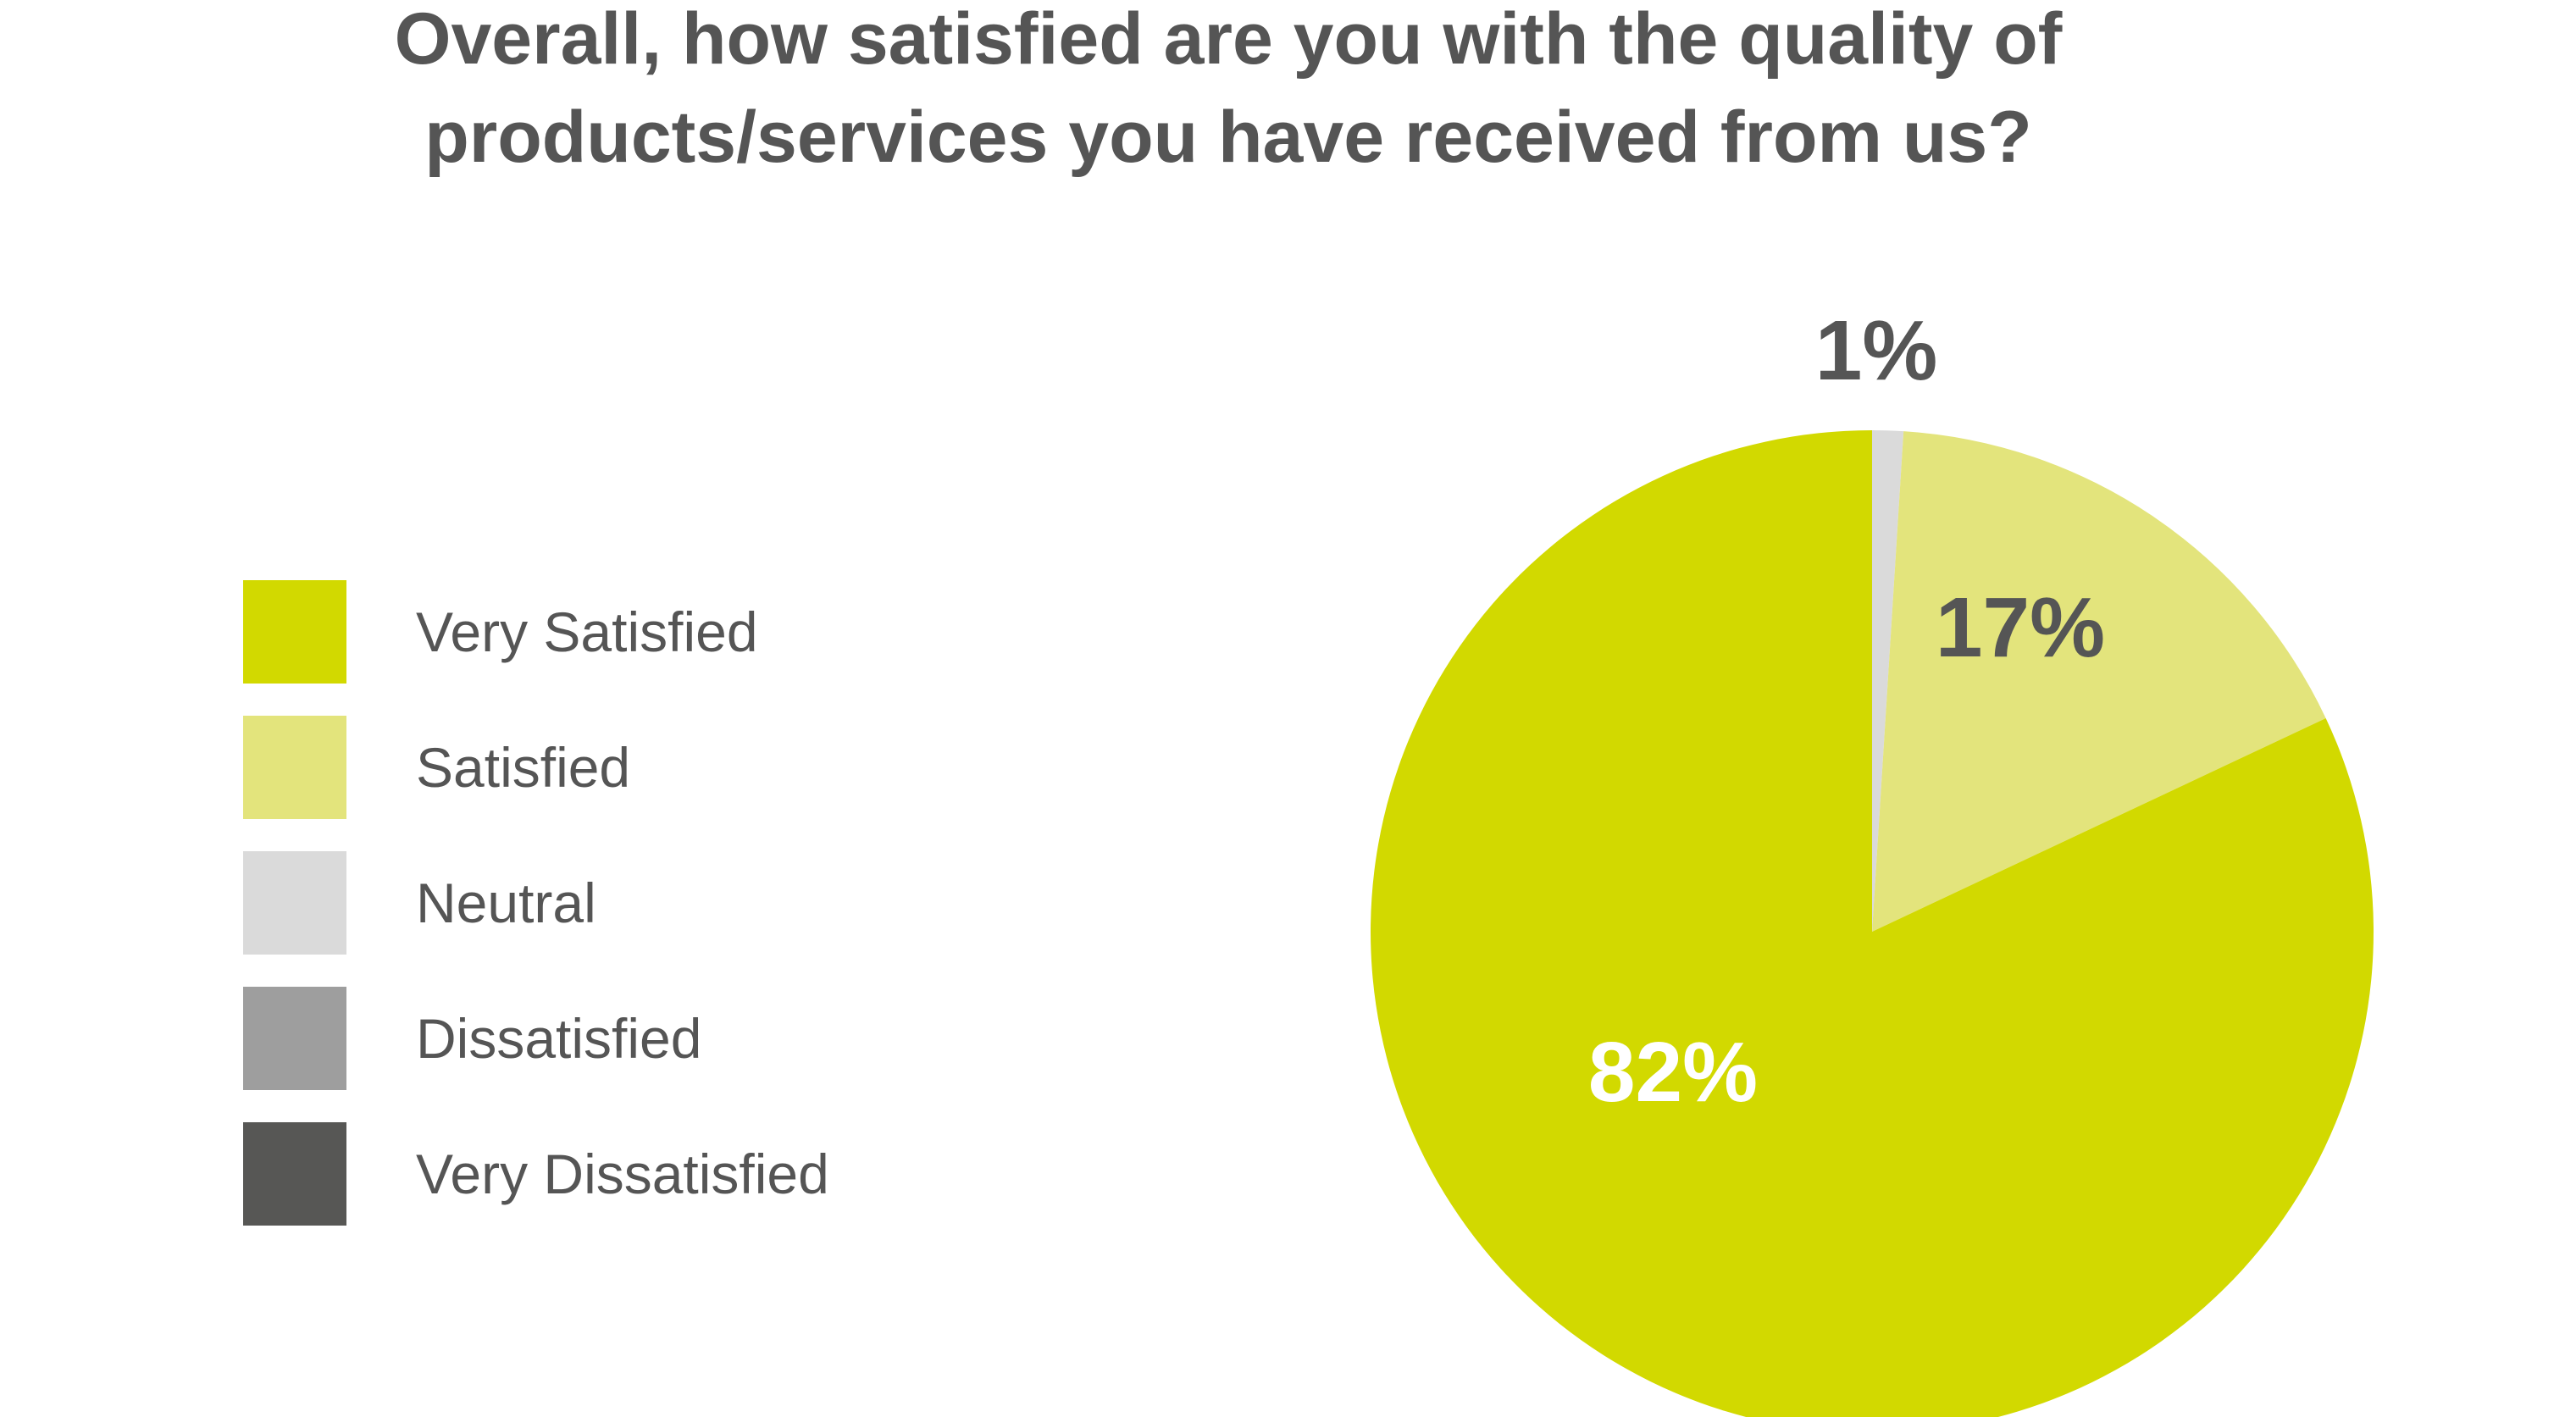 Image resolution: width=2576 pixels, height=1417 pixels. Describe the element at coordinates (2099, 681) in the screenshot. I see `pie-slice-satisfied` at that location.